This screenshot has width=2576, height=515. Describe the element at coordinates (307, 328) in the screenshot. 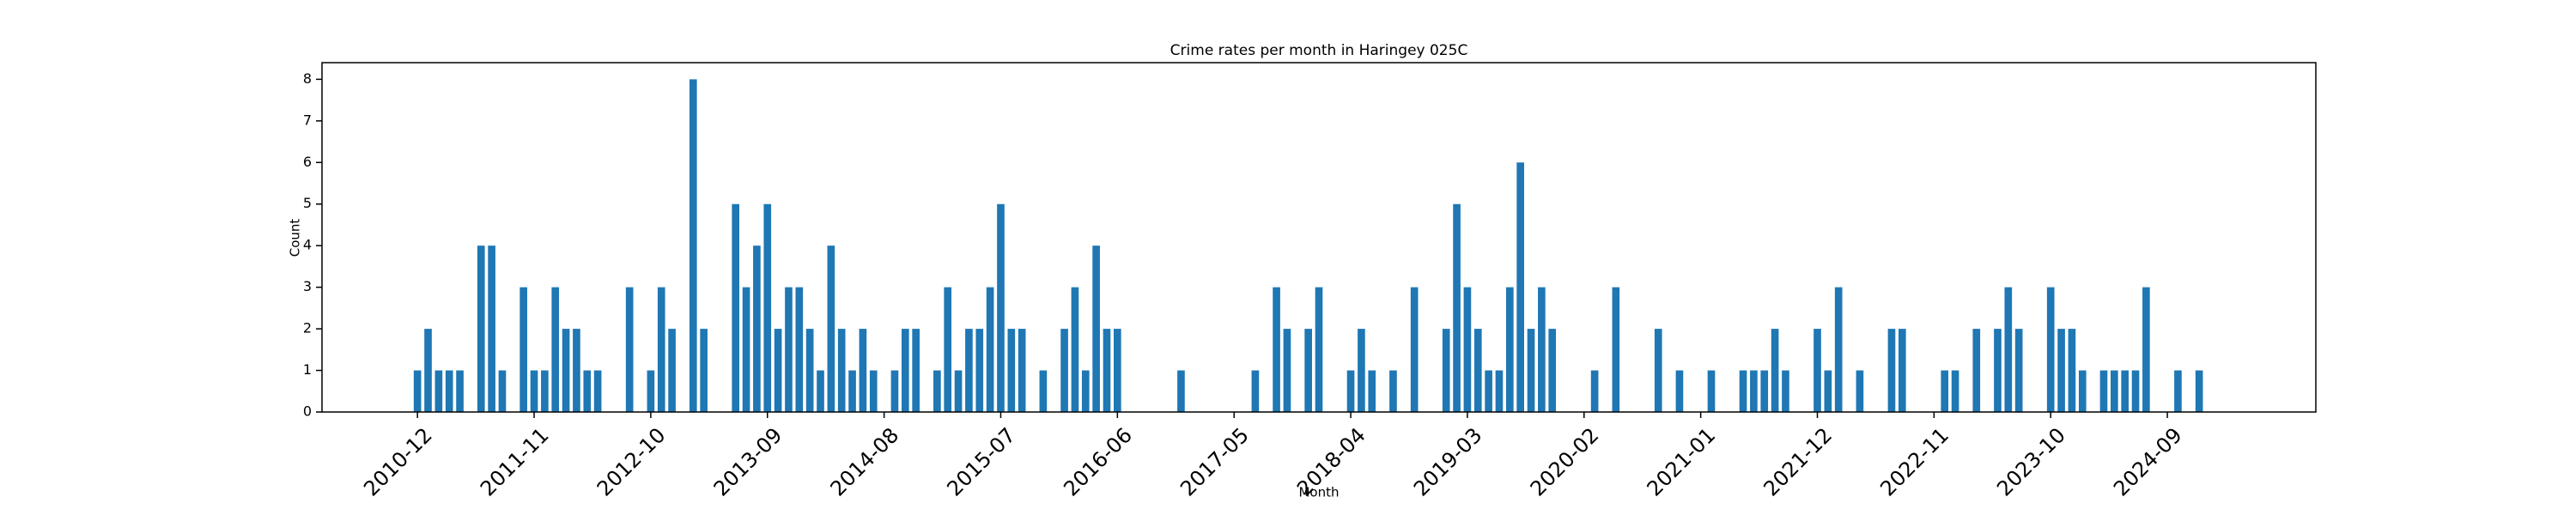

I see `y-tick-label: 2` at that location.